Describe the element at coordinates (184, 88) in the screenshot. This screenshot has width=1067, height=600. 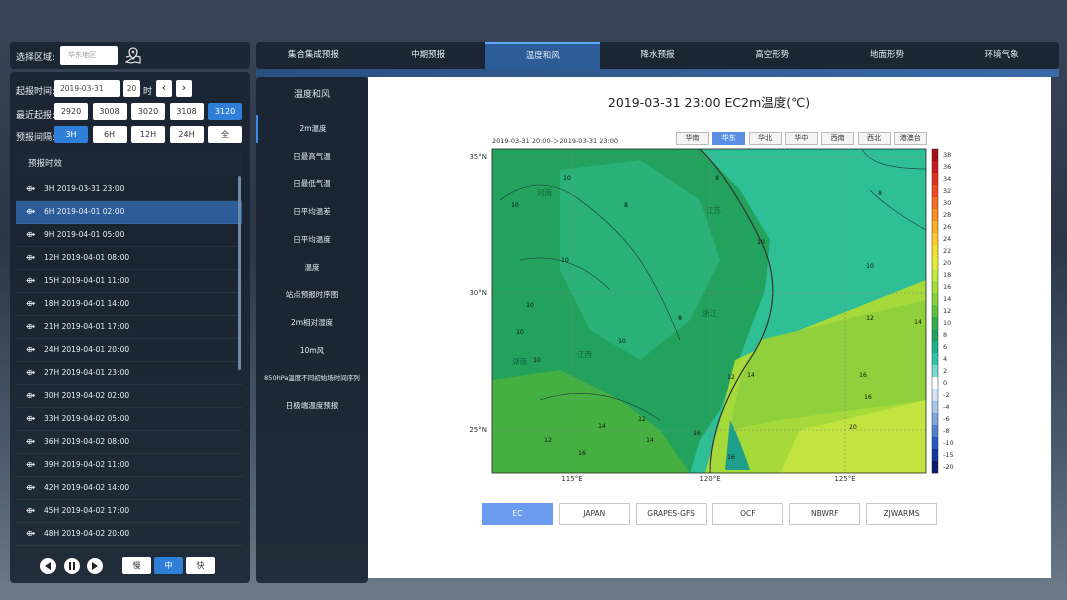
I see `next-button: ›` at that location.